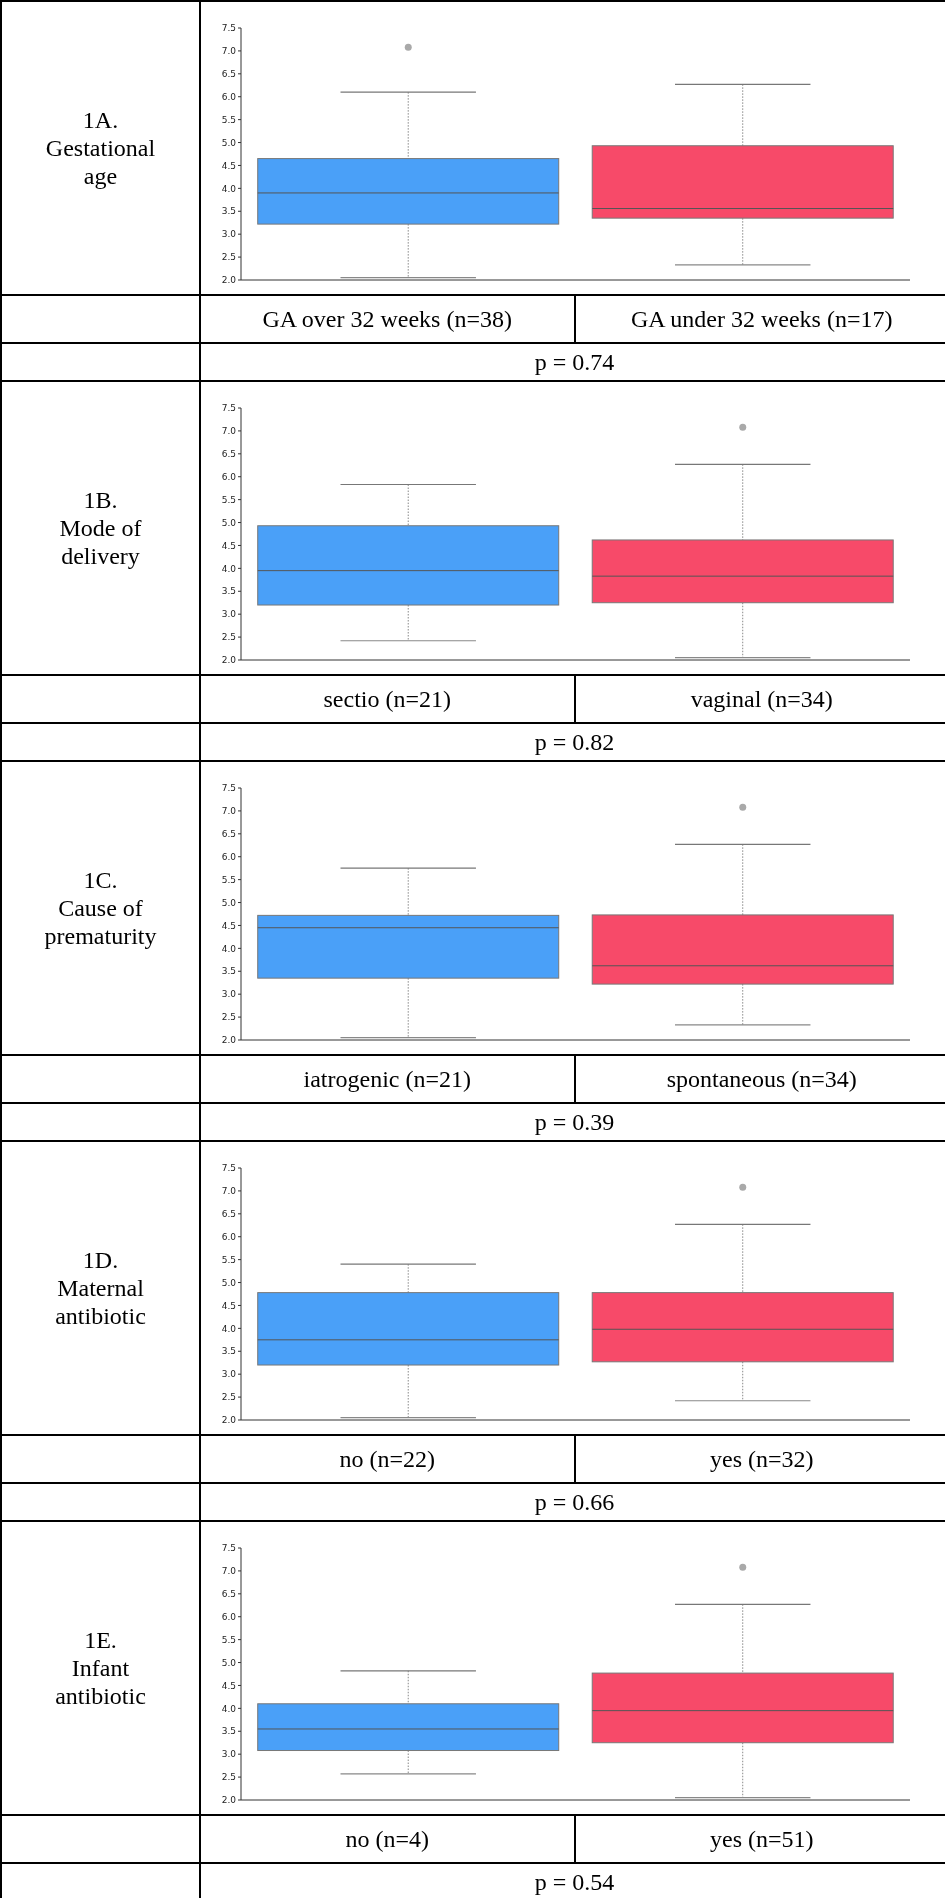 The image size is (945, 1898). What do you see at coordinates (759, 1839) in the screenshot?
I see `x-tick-label: yes (n=51)` at bounding box center [759, 1839].